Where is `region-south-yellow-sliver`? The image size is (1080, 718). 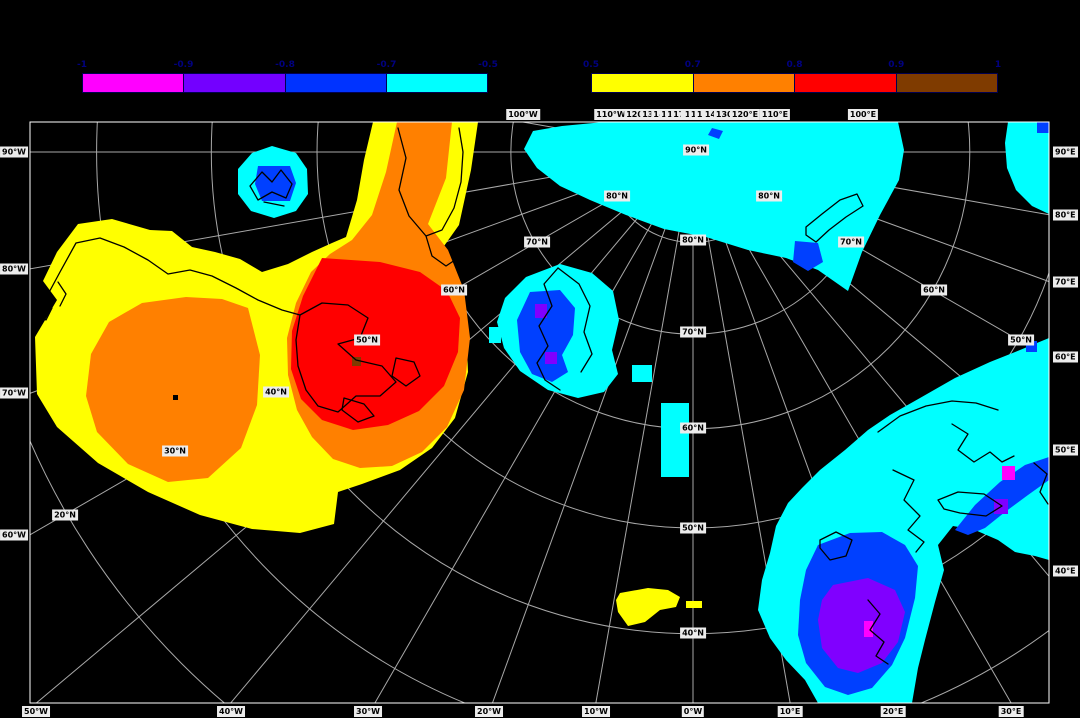 region-south-yellow-sliver is located at coordinates (694, 604).